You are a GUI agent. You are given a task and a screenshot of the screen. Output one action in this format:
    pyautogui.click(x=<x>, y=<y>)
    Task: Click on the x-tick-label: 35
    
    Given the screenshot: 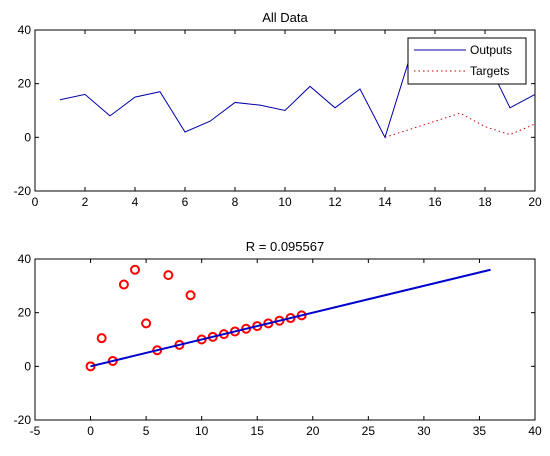 What is the action you would take?
    pyautogui.click(x=480, y=431)
    